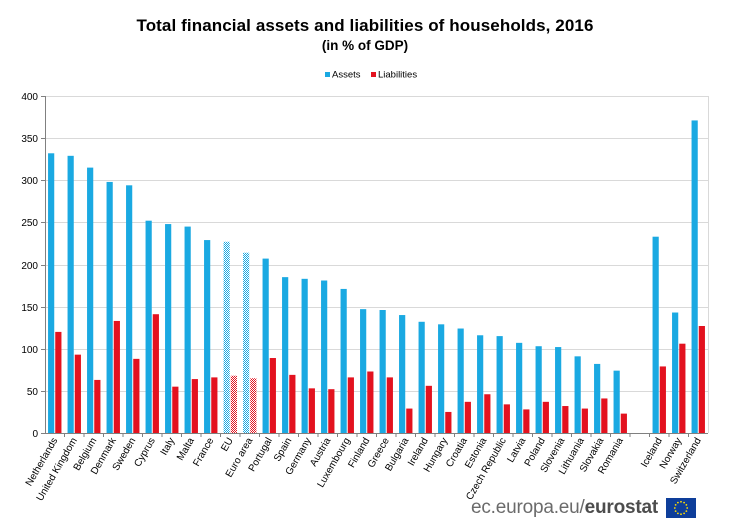 The width and height of the screenshot is (730, 528). I want to click on chart-subtitle: (in % of GDP), so click(365, 45).